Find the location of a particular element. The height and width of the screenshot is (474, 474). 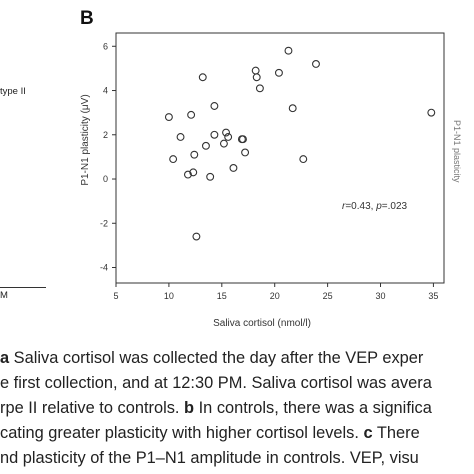

caption-text: In controls, there was a significa is located at coordinates (313, 408).